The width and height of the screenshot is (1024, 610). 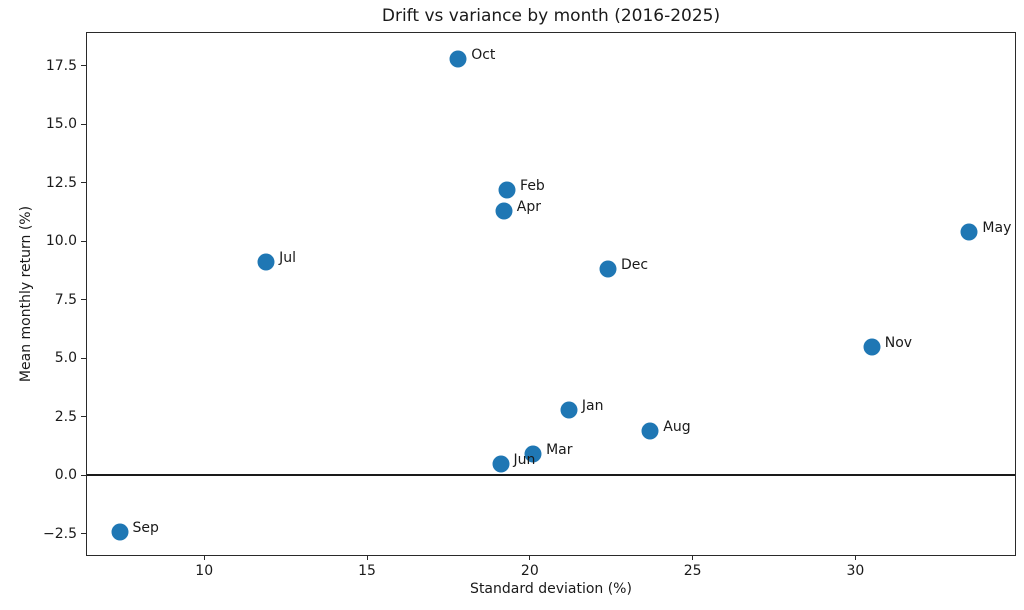 What do you see at coordinates (855, 571) in the screenshot?
I see `x-tick-label: 30` at bounding box center [855, 571].